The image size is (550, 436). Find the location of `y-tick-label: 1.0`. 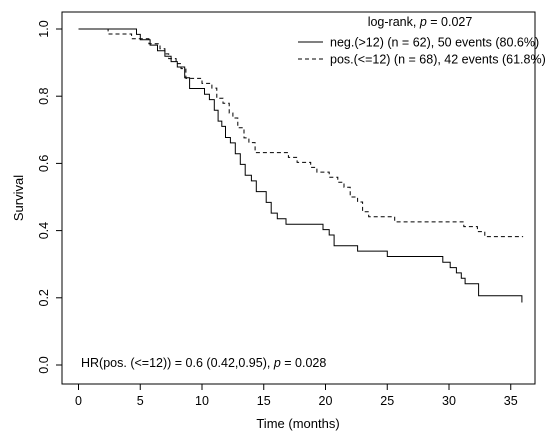

y-tick-label: 1.0 is located at coordinates (44, 28).